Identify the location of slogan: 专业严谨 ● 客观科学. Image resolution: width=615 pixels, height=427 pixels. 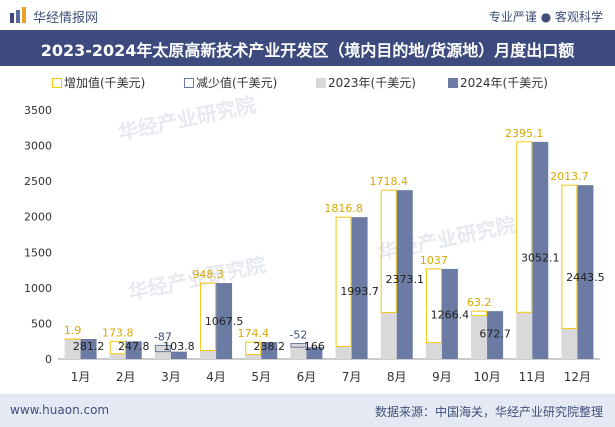
(545, 17).